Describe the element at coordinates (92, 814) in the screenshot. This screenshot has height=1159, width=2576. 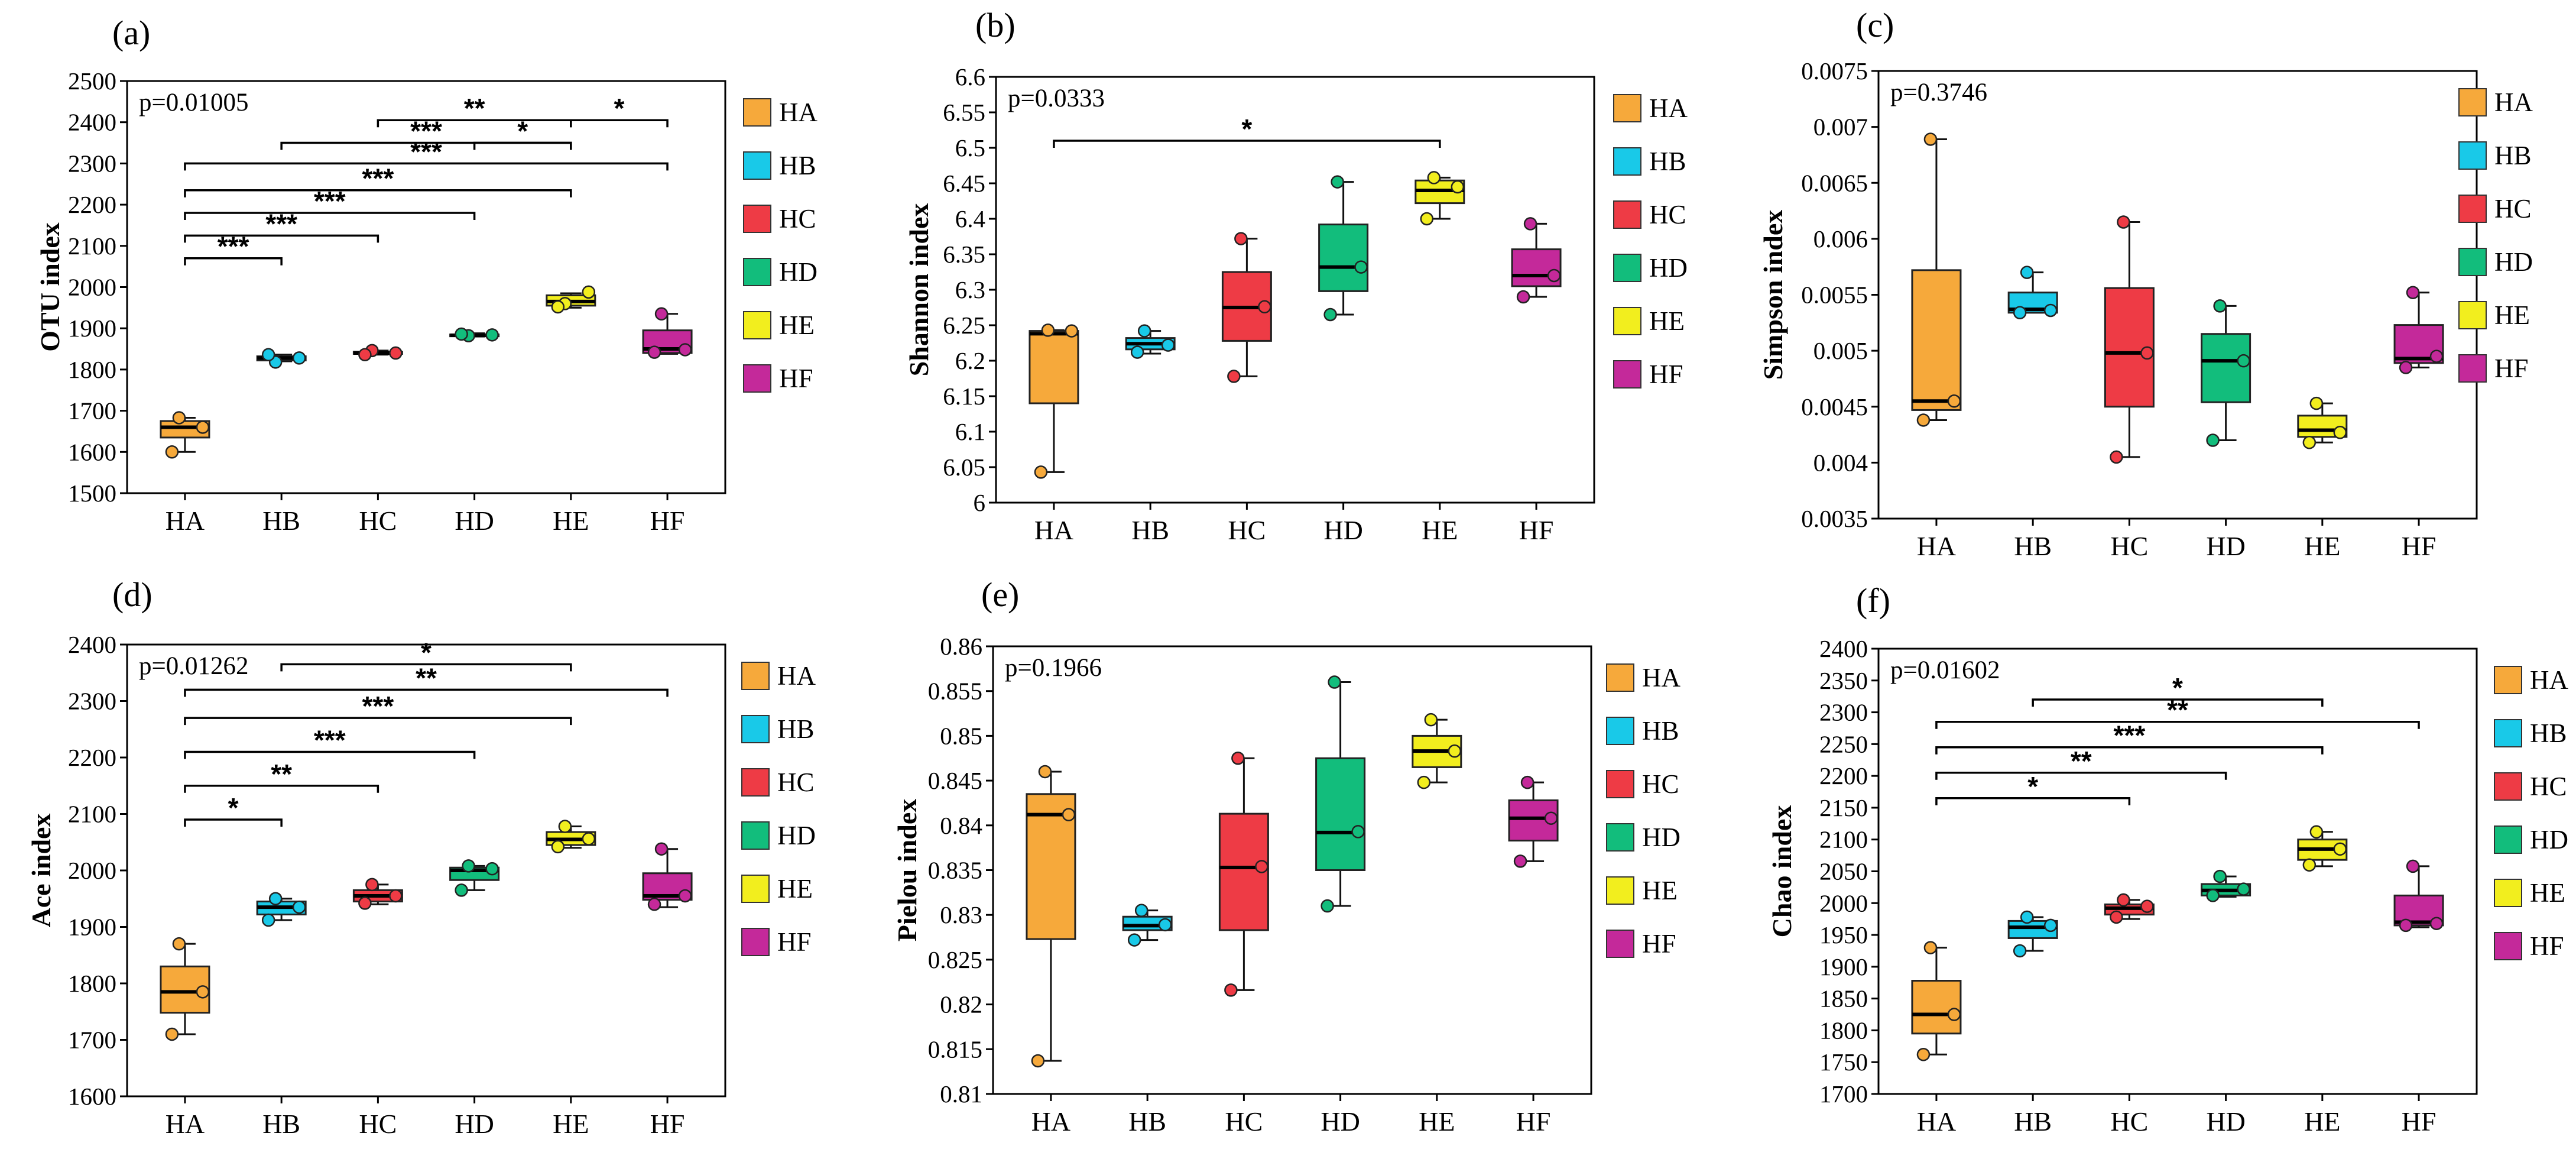
I see `y-tick-label: 2100` at that location.